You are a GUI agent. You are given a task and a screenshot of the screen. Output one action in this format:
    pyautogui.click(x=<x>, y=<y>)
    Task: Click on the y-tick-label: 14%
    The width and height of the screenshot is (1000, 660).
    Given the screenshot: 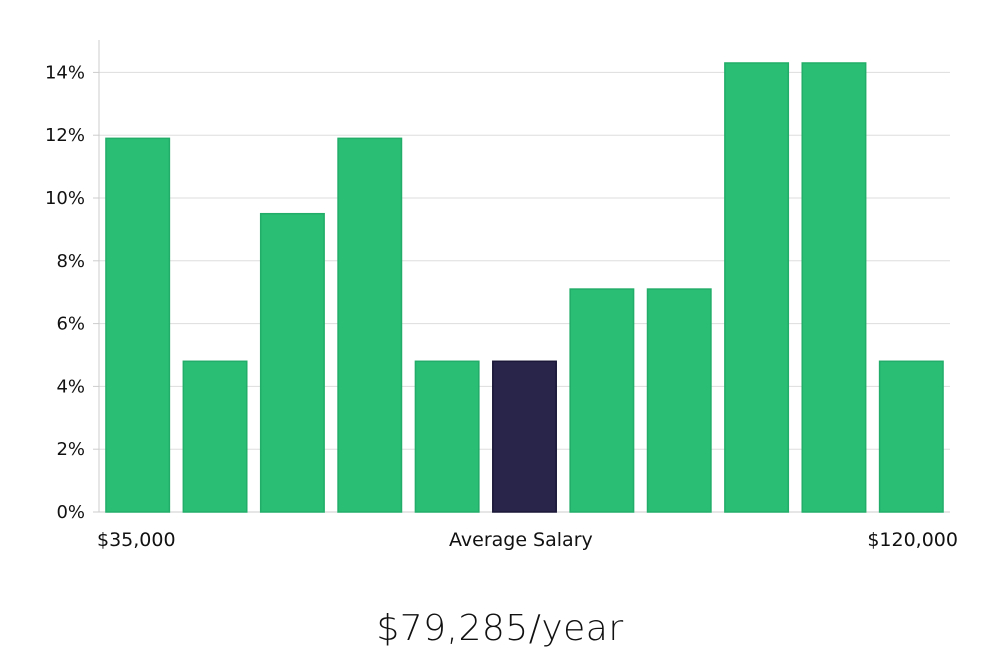 What is the action you would take?
    pyautogui.click(x=65, y=72)
    